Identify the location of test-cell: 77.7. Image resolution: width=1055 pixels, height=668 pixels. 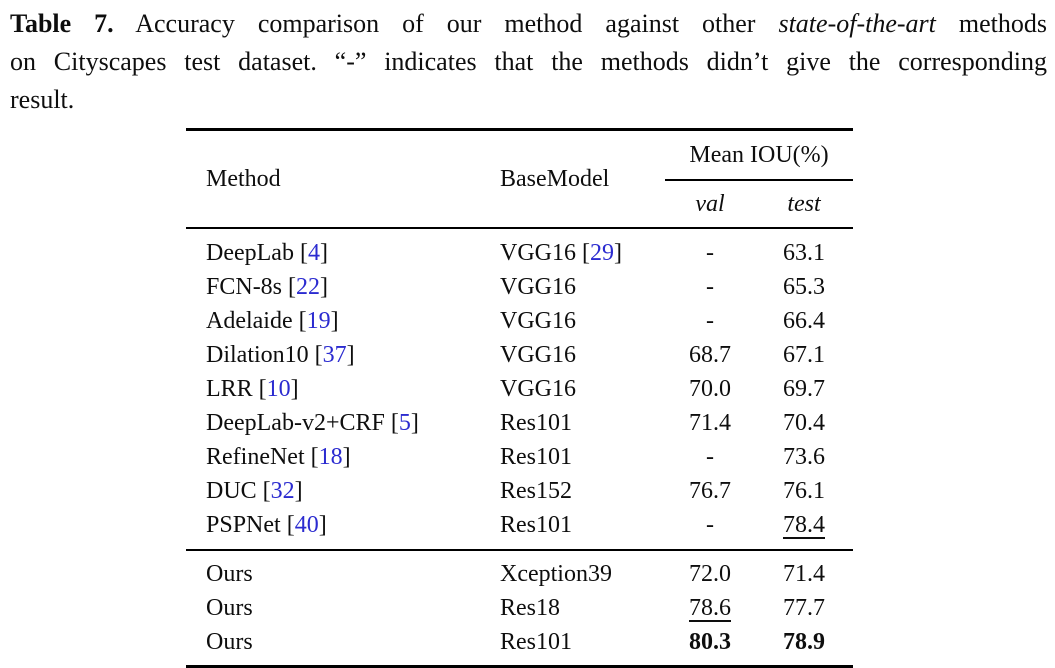
(804, 607).